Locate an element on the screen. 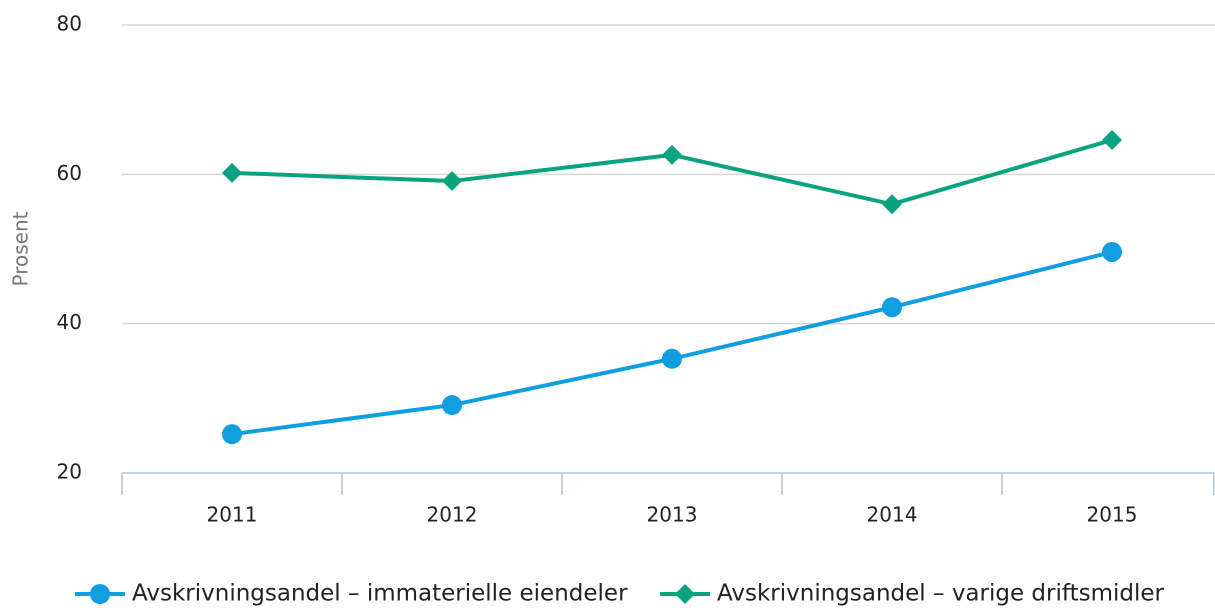  y-tick-label: 60 is located at coordinates (69, 173).